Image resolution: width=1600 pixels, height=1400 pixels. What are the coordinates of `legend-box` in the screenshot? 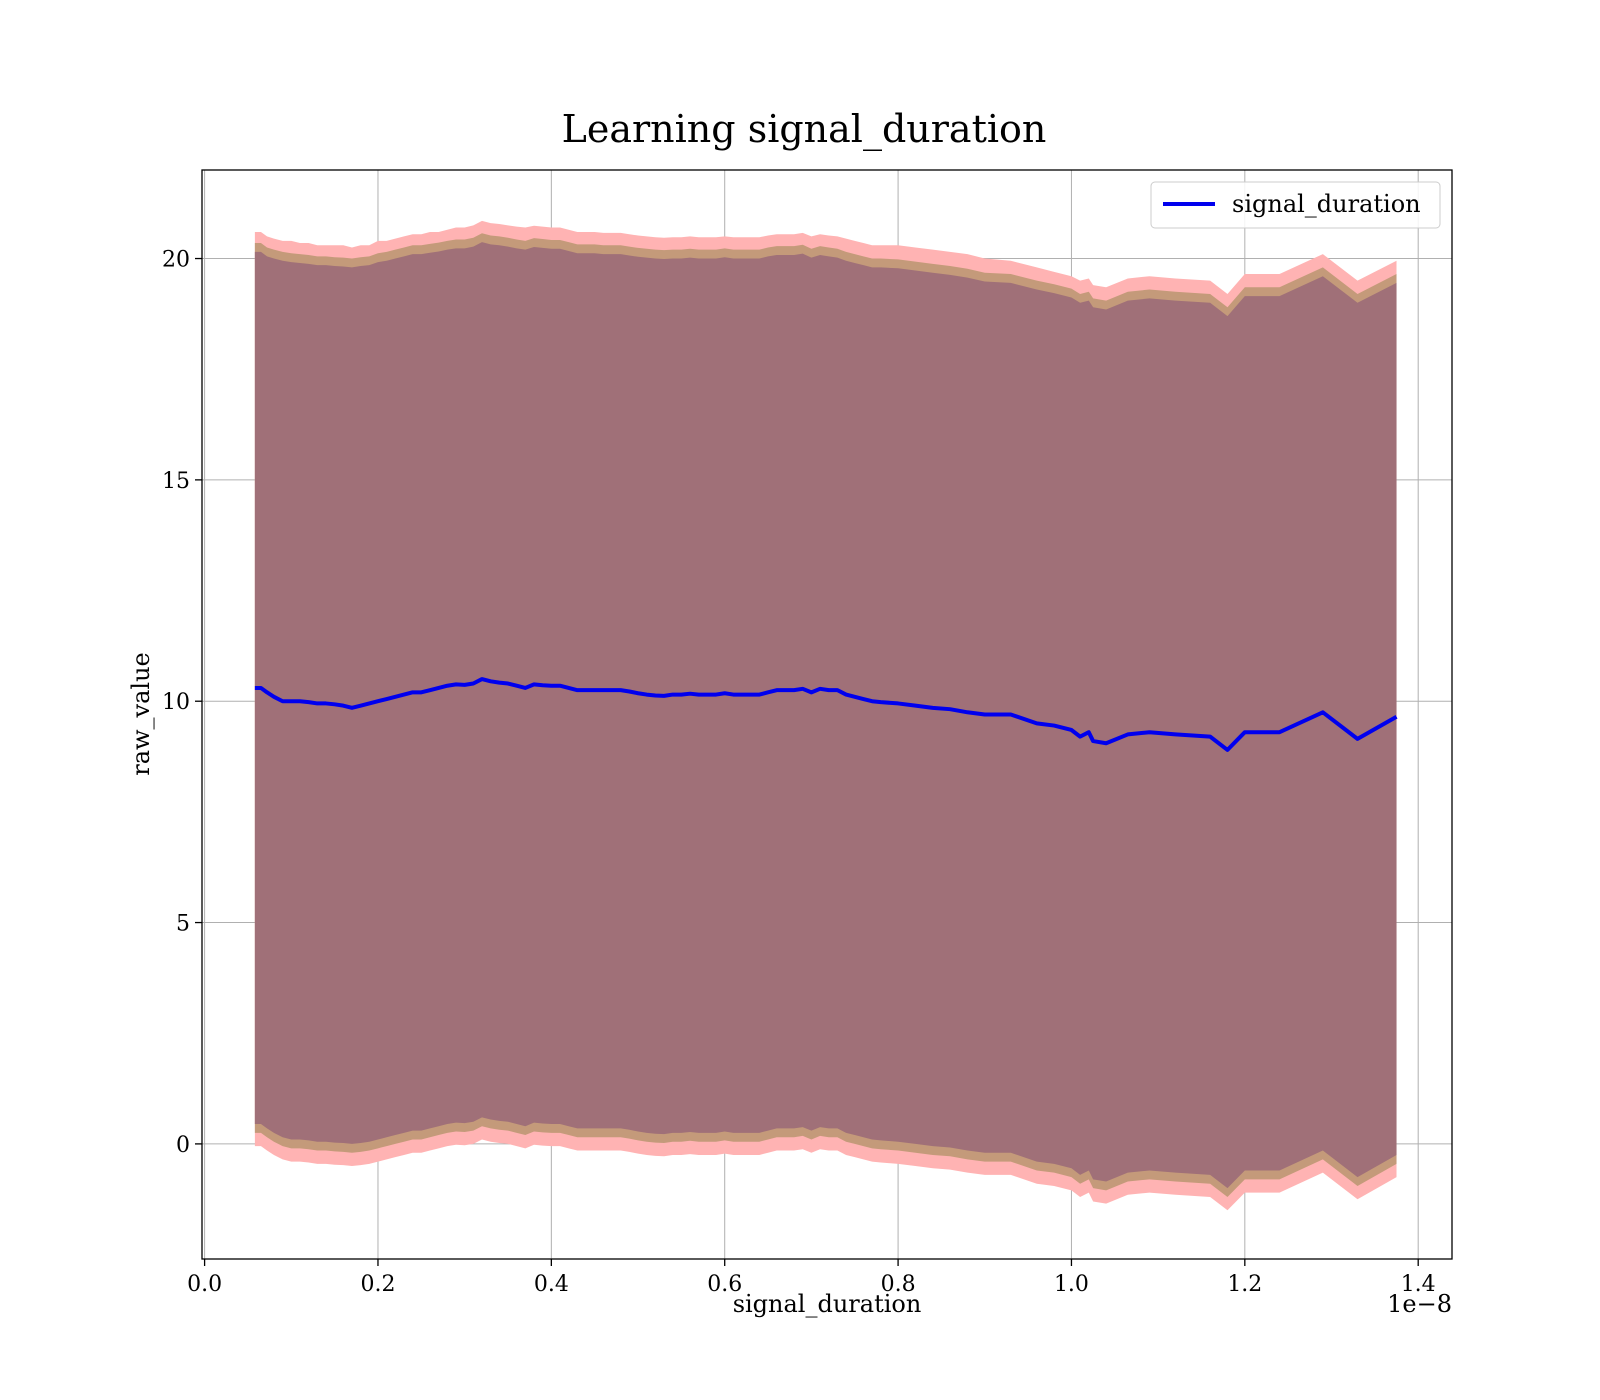 It's located at (1295, 205).